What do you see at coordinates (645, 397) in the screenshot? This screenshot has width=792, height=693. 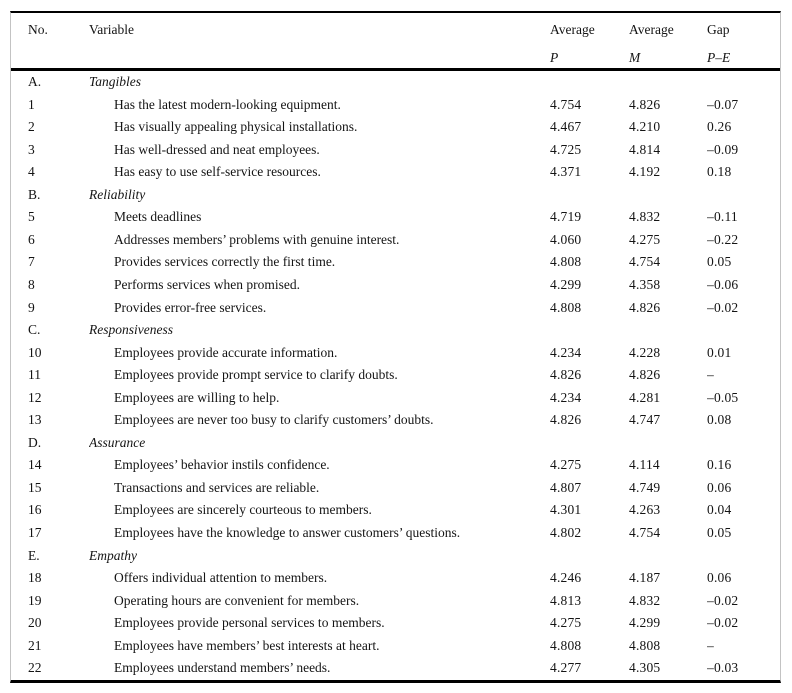 I see `row-average-m: 4.281` at bounding box center [645, 397].